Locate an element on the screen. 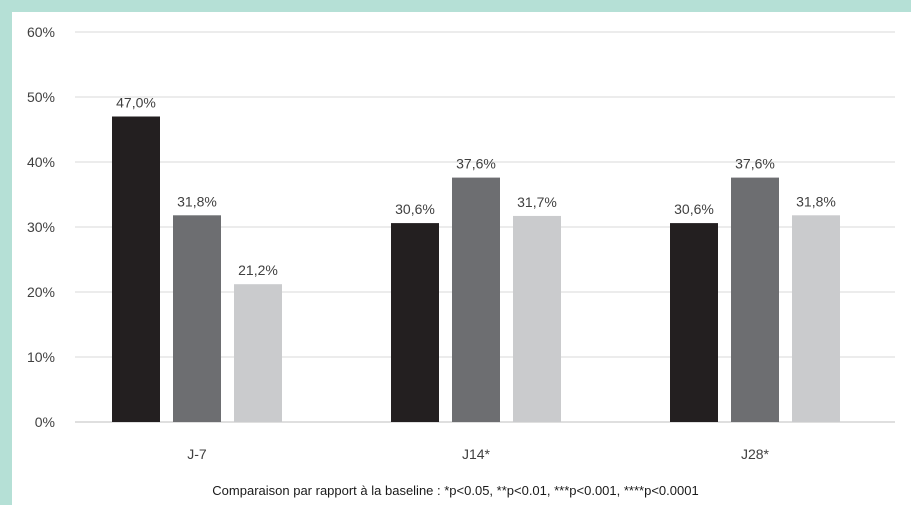 Image resolution: width=911 pixels, height=505 pixels. y-tick-label: 50% is located at coordinates (41, 97).